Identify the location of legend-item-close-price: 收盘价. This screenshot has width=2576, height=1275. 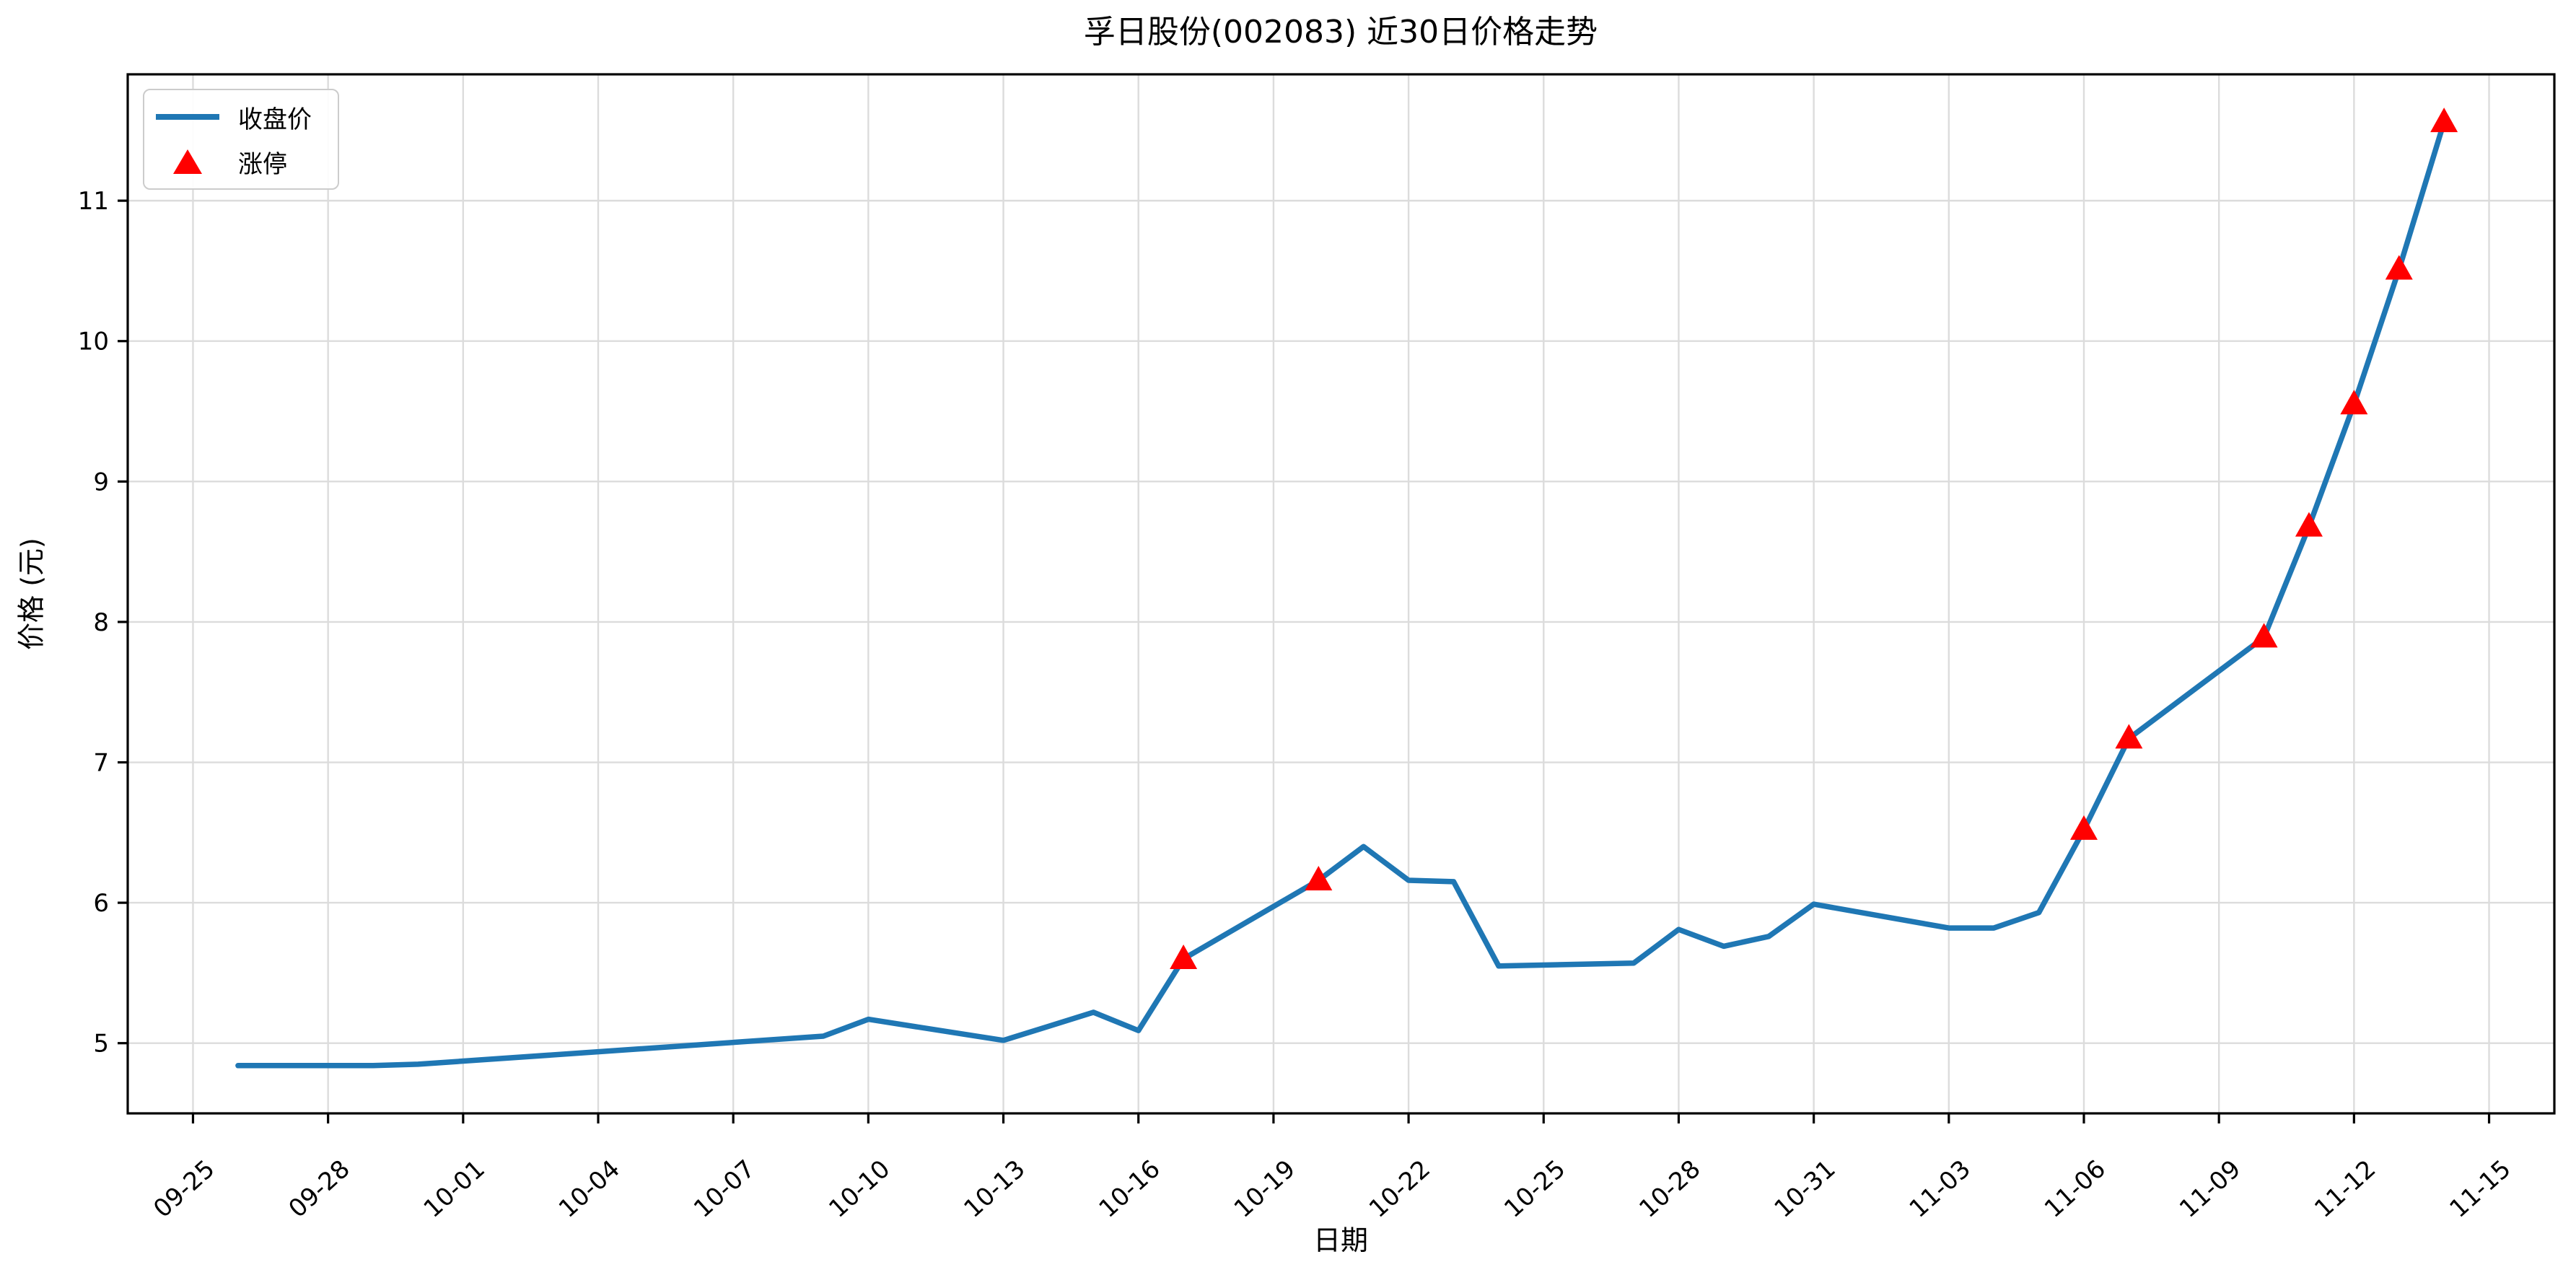
(240, 117).